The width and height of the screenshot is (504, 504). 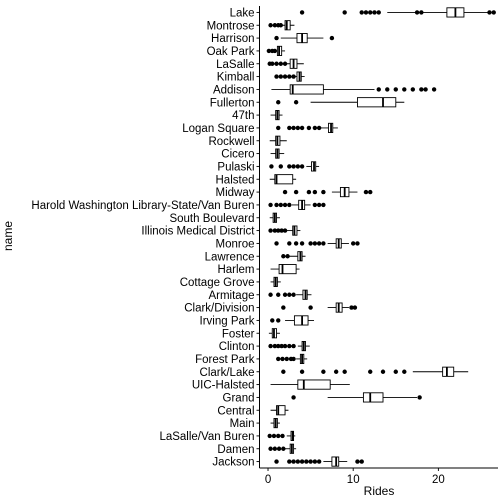 What do you see at coordinates (354, 89) in the screenshot?
I see `box-addison` at bounding box center [354, 89].